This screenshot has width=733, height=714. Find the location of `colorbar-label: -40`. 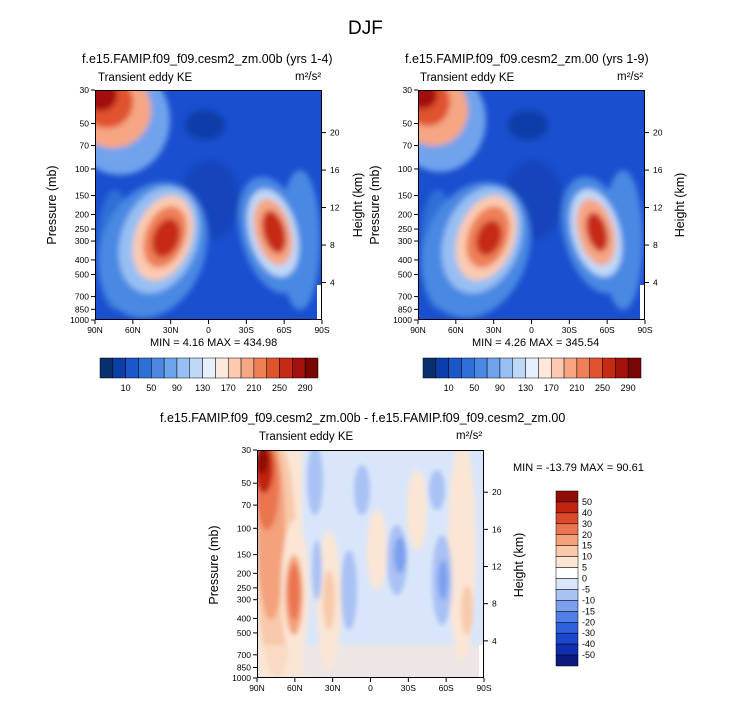

colorbar-label: -40 is located at coordinates (588, 644).